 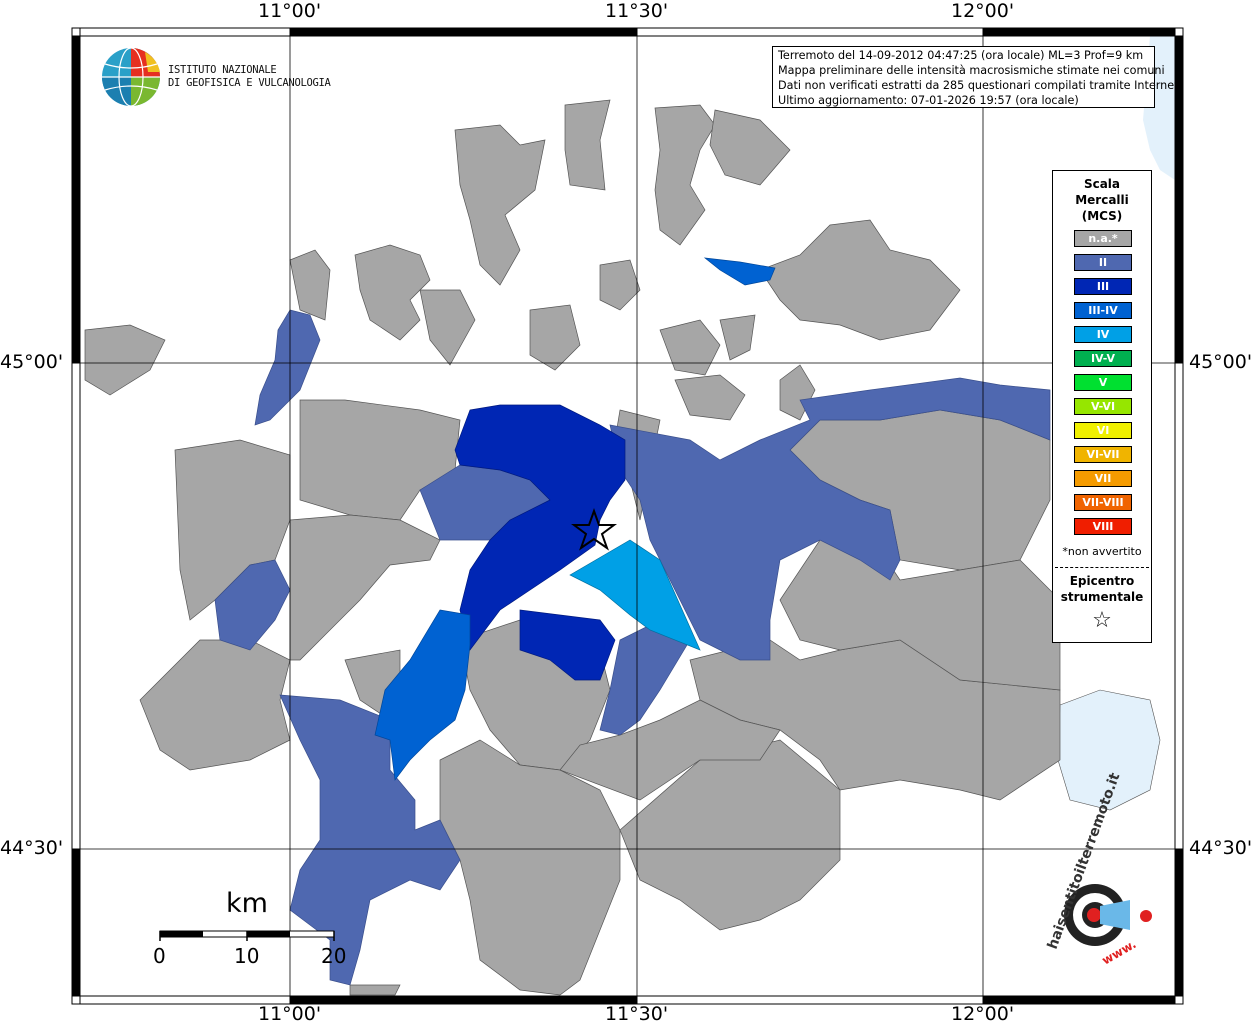 What do you see at coordinates (249, 83) in the screenshot?
I see `logo-line-2: DI GEOFISICA E VULCANOLOGIA` at bounding box center [249, 83].